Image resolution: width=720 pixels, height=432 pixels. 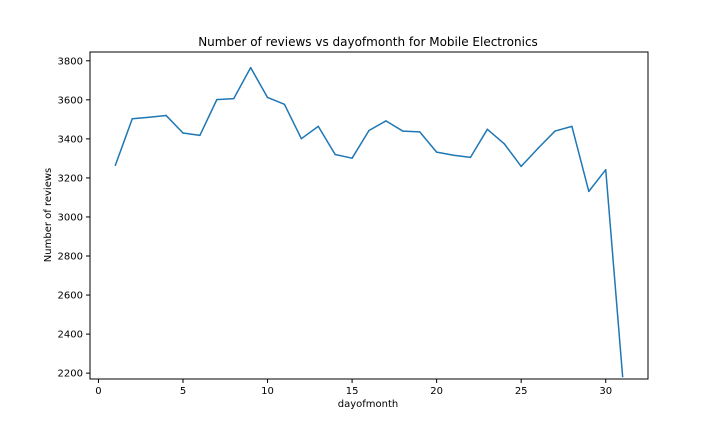 What do you see at coordinates (70, 100) in the screenshot?
I see `y-tick-label: 3600` at bounding box center [70, 100].